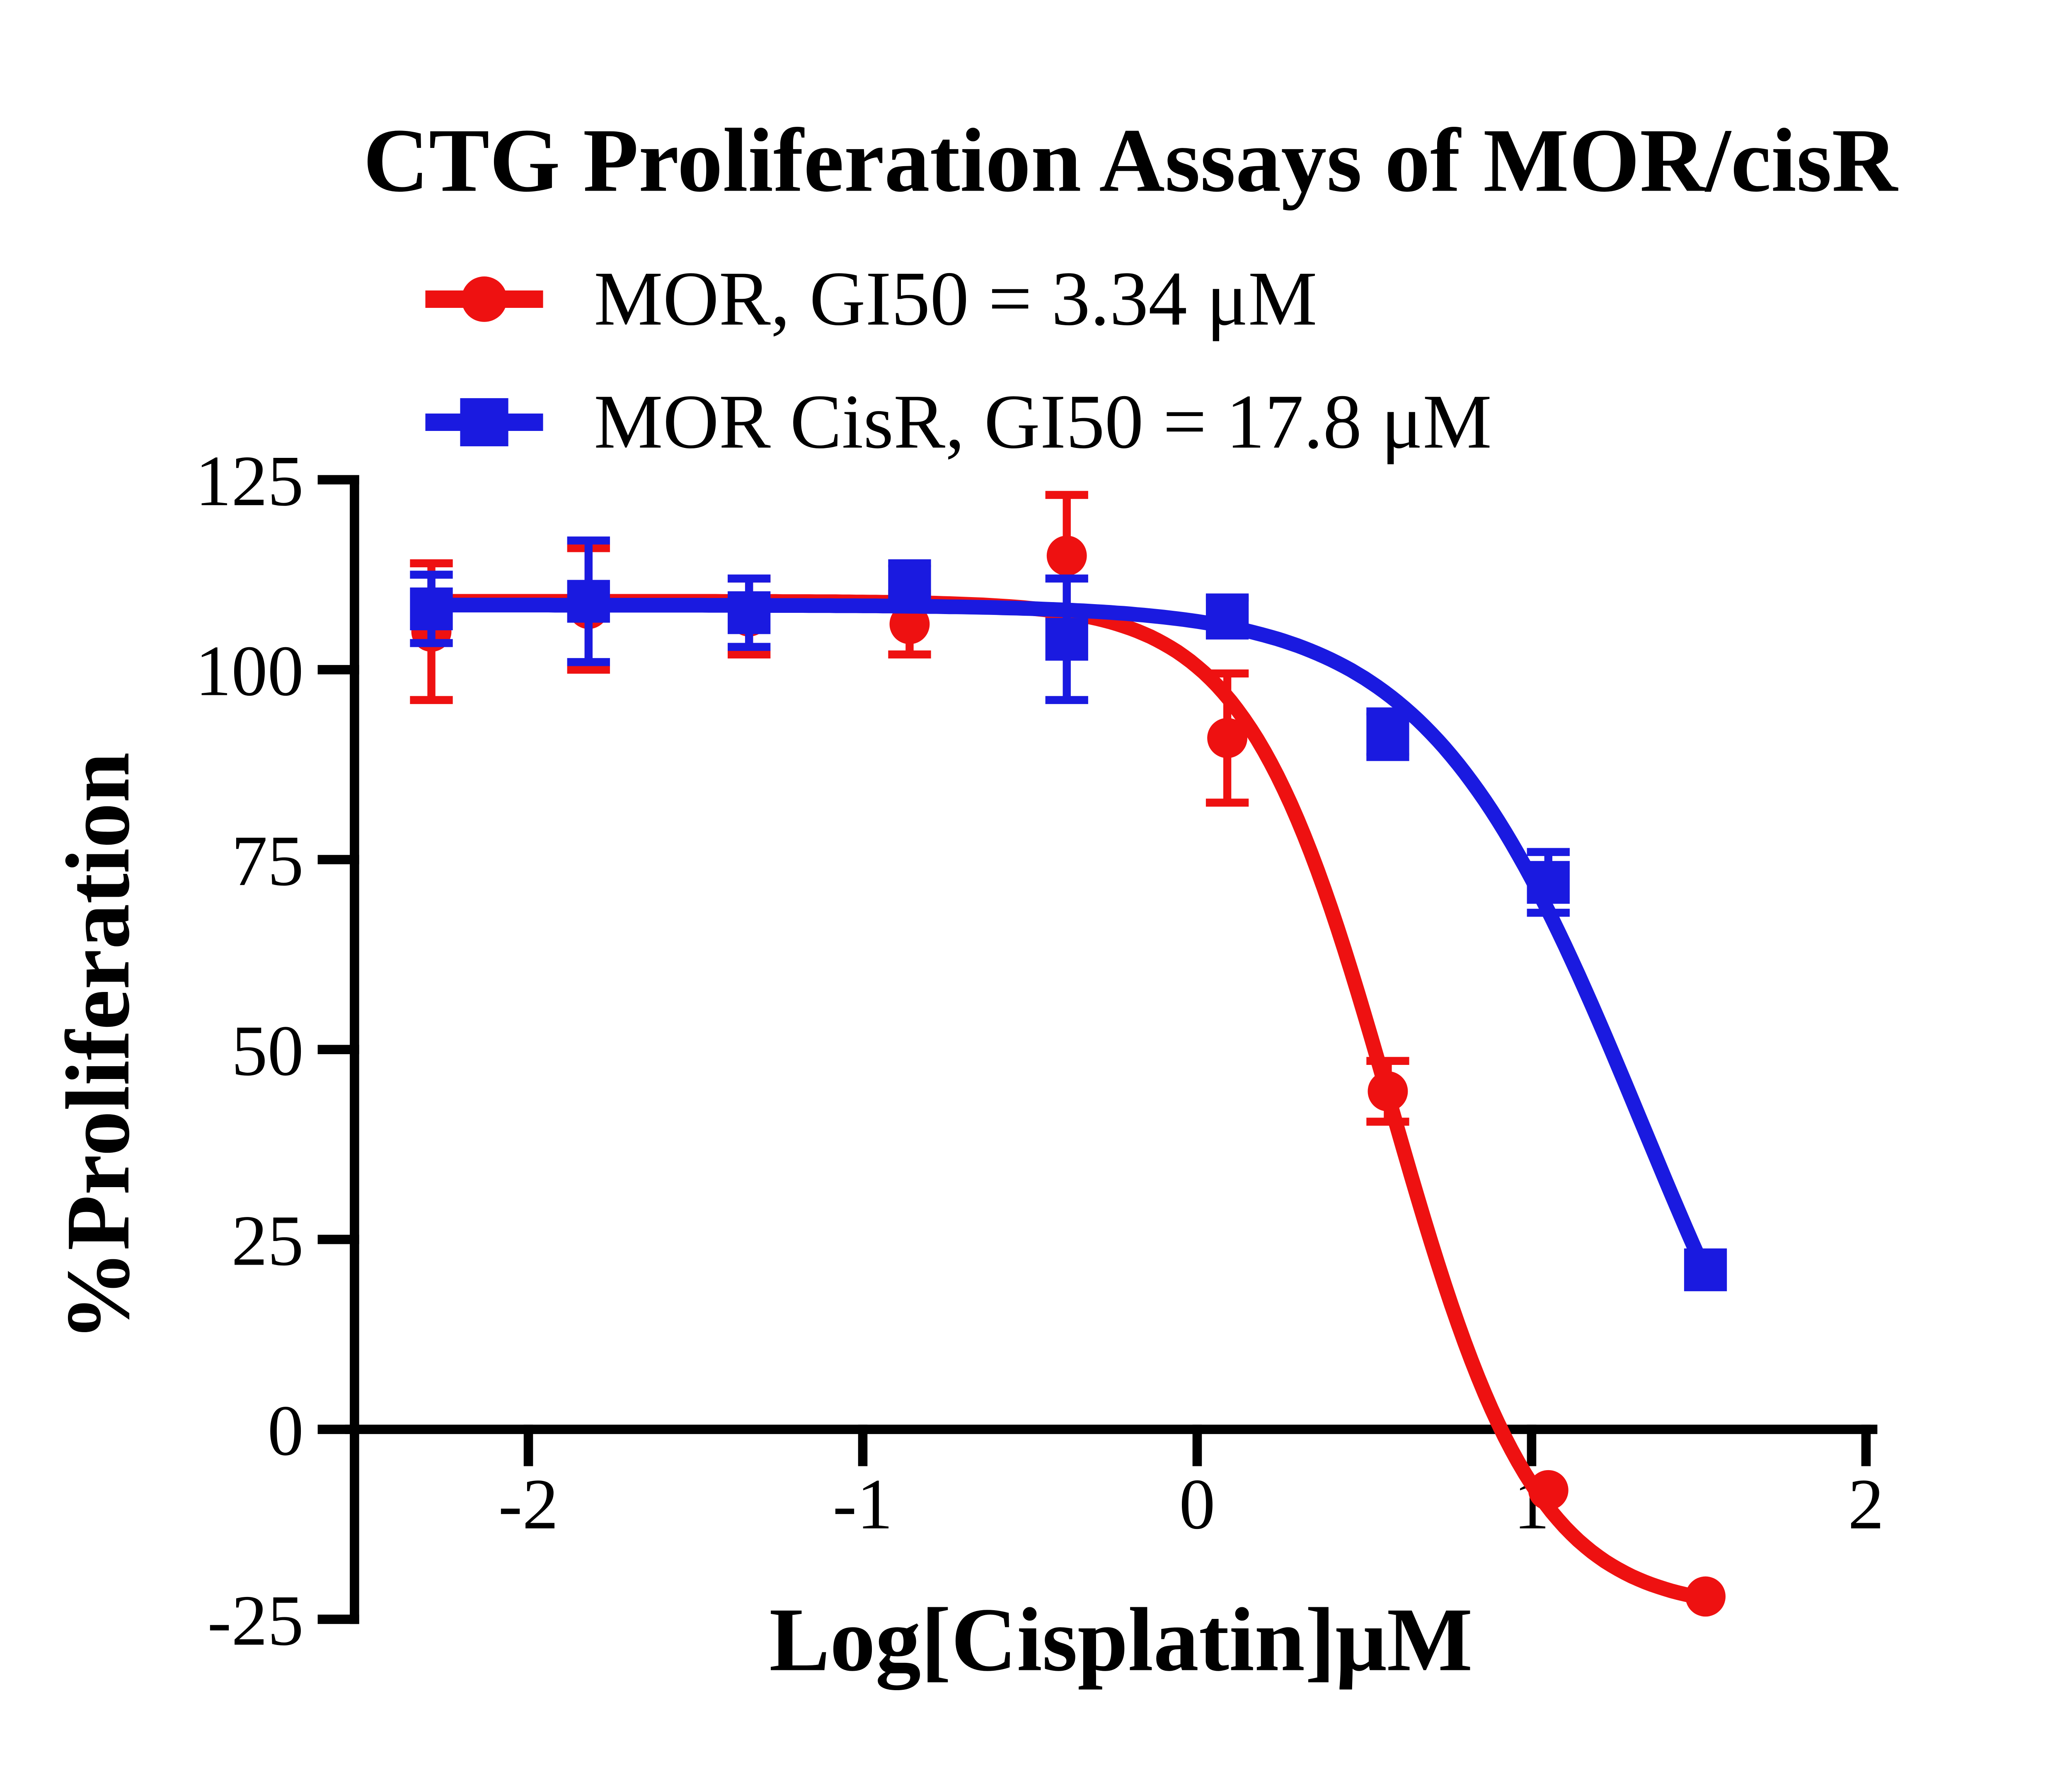 This screenshot has width=2072, height=1766. What do you see at coordinates (484, 422) in the screenshot?
I see `legend-marker-square` at bounding box center [484, 422].